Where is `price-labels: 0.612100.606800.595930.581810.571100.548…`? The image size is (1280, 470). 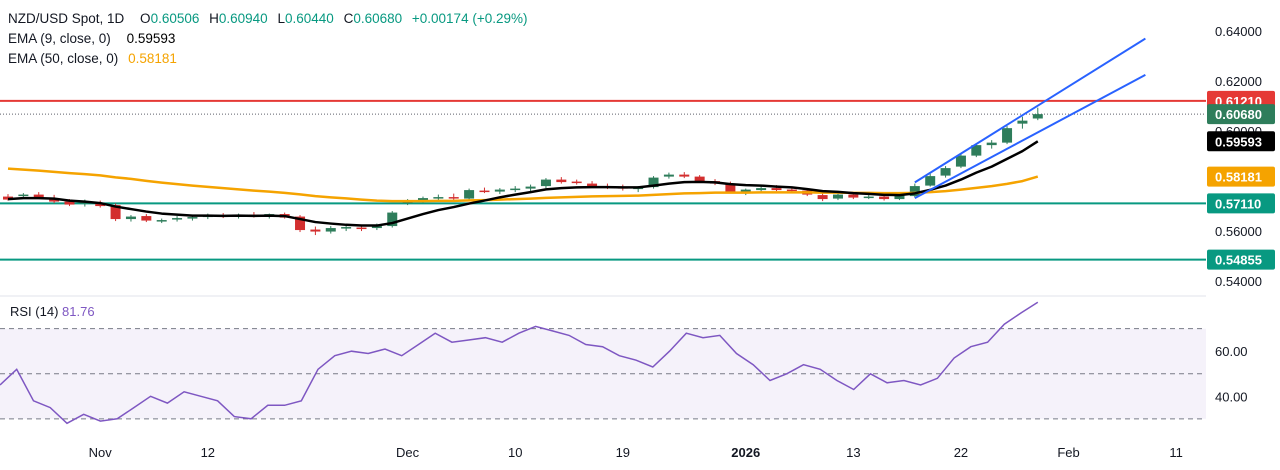
price-labels: 0.612100.606800.595930.581810.571100.548… is located at coordinates (1241, 180).